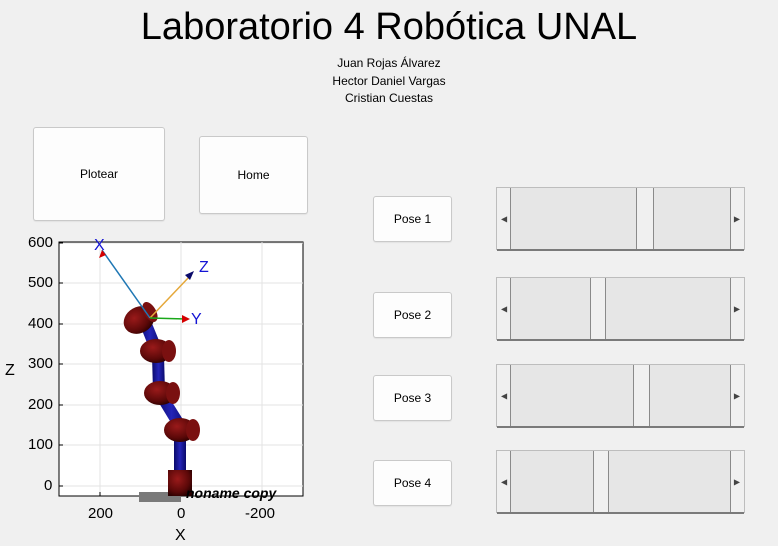 Image resolution: width=778 pixels, height=546 pixels. What do you see at coordinates (620, 482) in the screenshot?
I see `slider-4: ◀ ▶` at bounding box center [620, 482].